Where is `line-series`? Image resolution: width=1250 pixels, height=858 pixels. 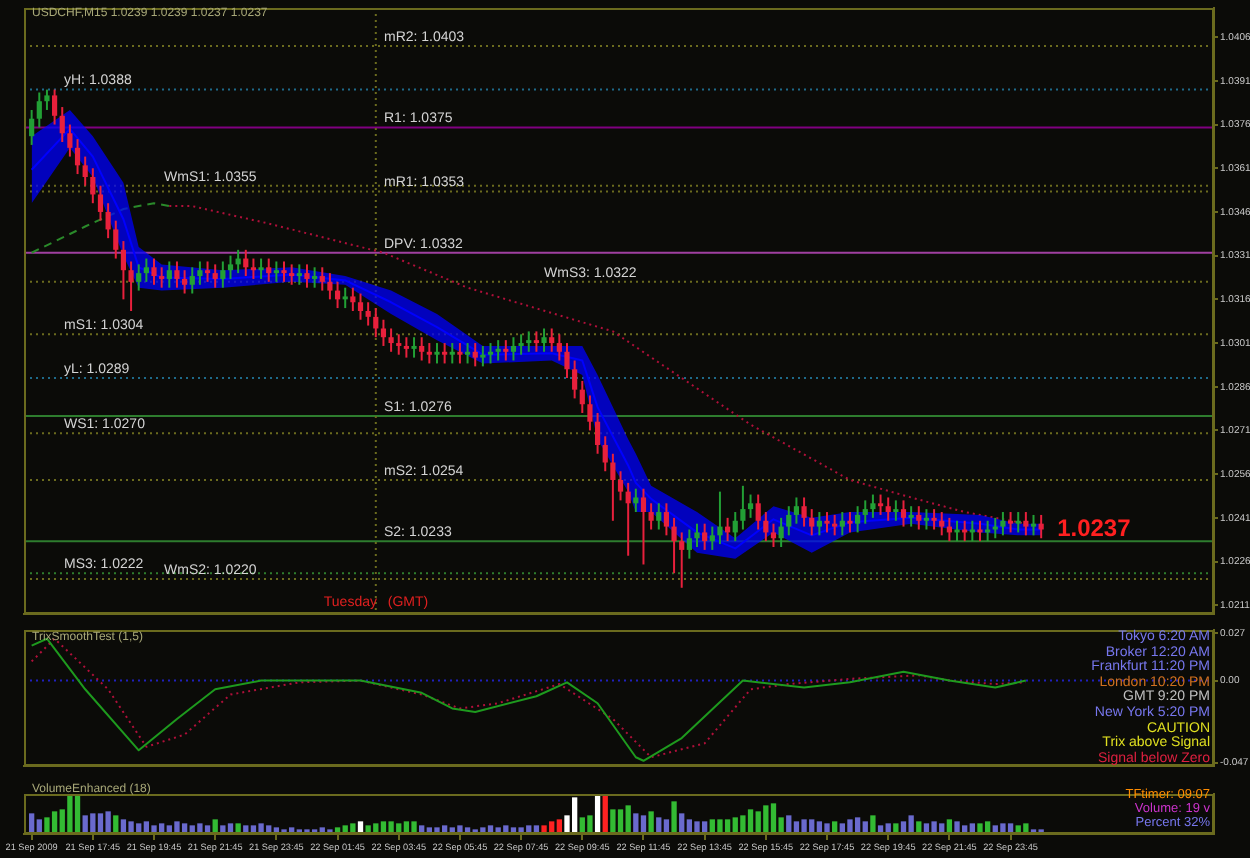 line-series is located at coordinates (100, 228).